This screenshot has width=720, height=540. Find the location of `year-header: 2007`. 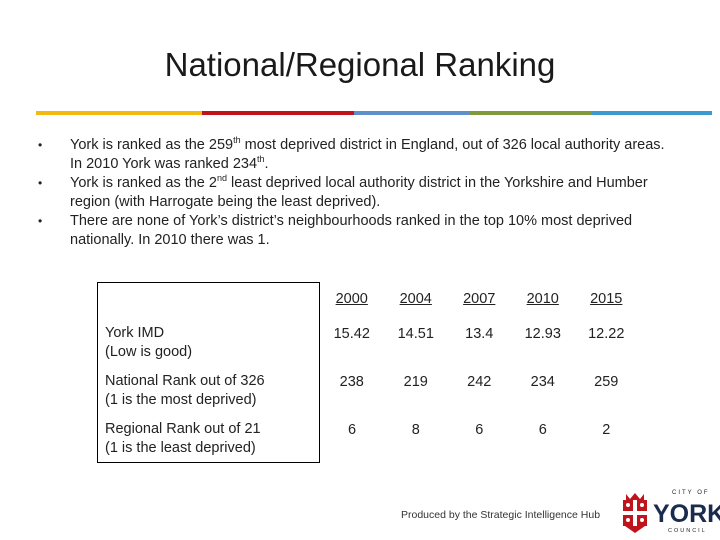

year-header: 2007 is located at coordinates (479, 298).